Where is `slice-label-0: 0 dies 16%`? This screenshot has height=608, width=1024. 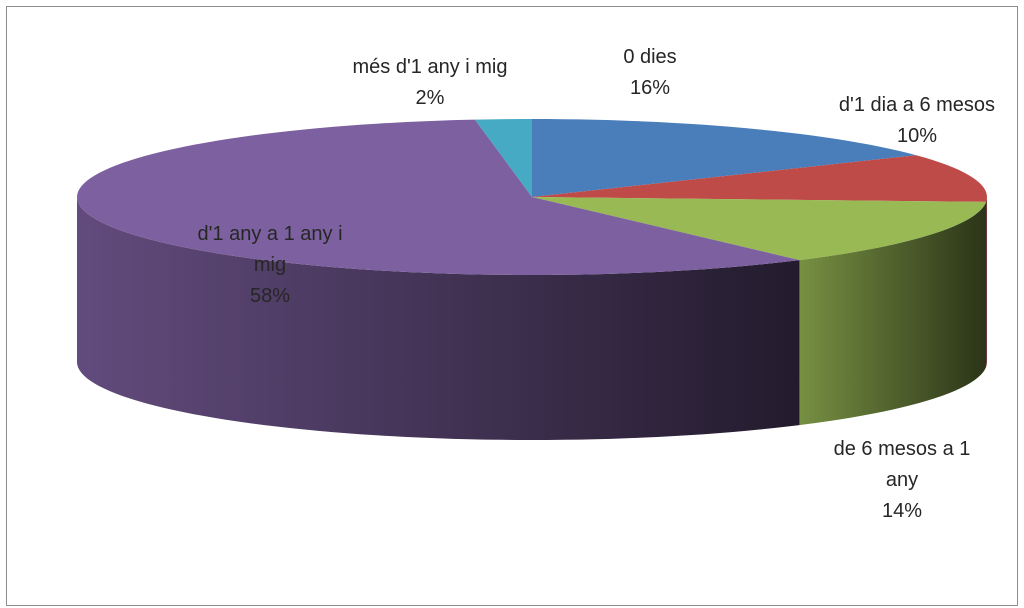 slice-label-0: 0 dies 16% is located at coordinates (649, 72).